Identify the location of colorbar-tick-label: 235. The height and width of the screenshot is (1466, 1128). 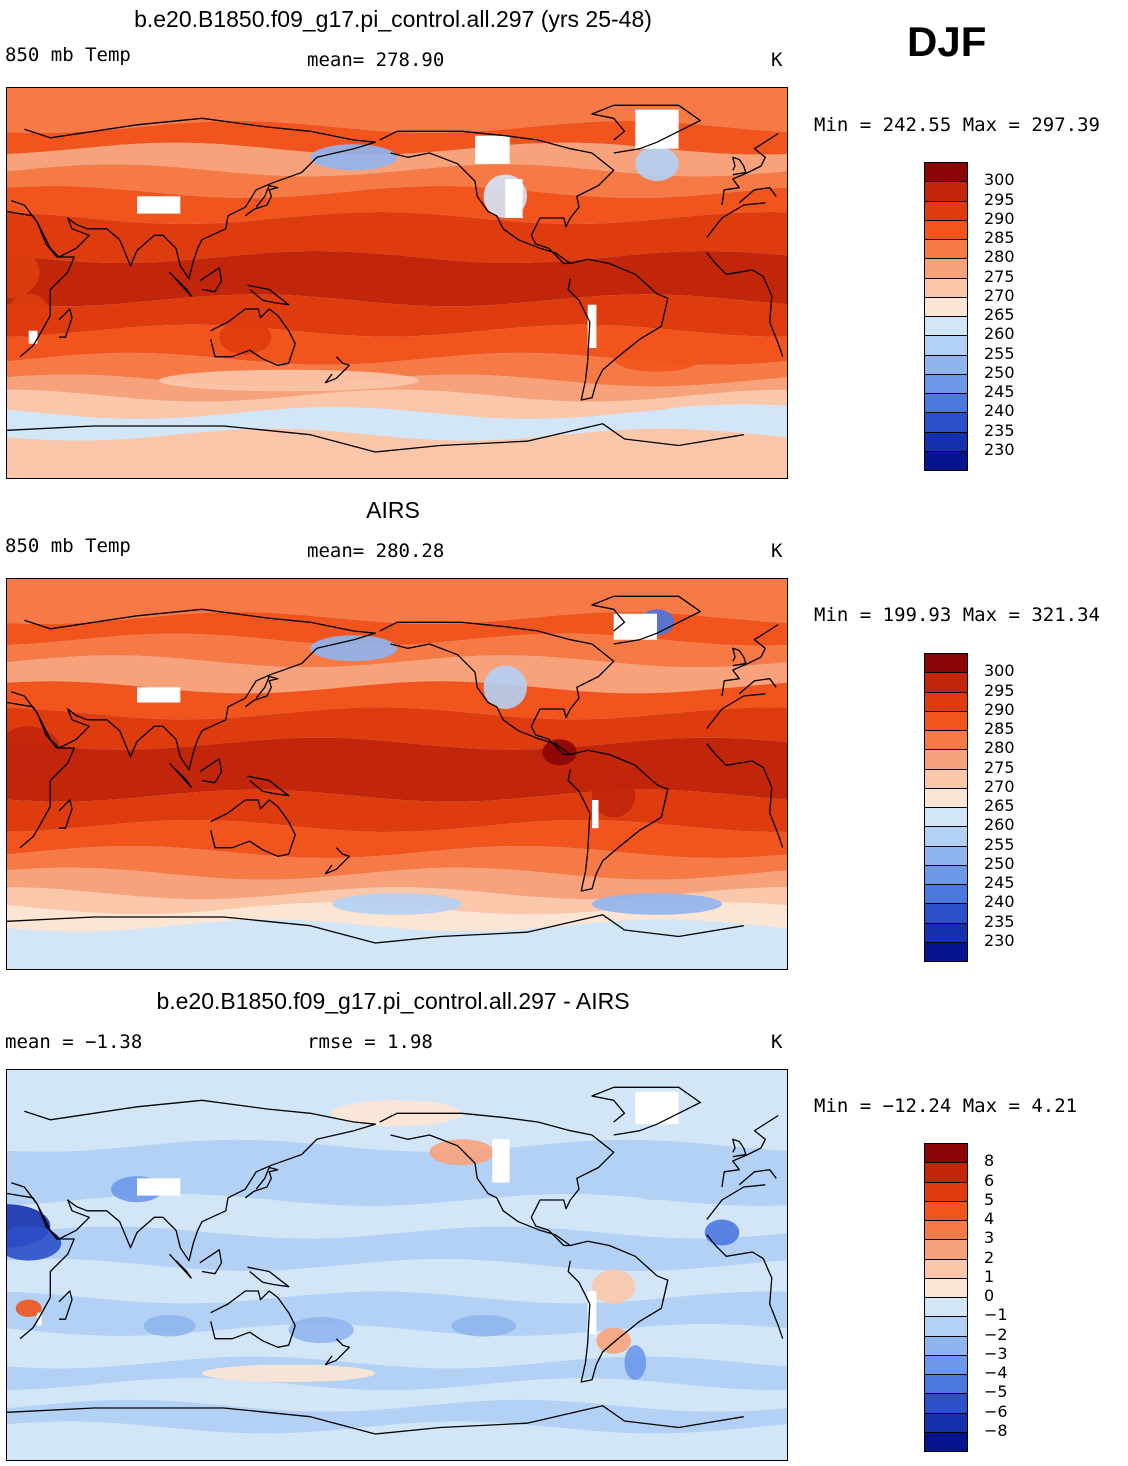
(999, 921).